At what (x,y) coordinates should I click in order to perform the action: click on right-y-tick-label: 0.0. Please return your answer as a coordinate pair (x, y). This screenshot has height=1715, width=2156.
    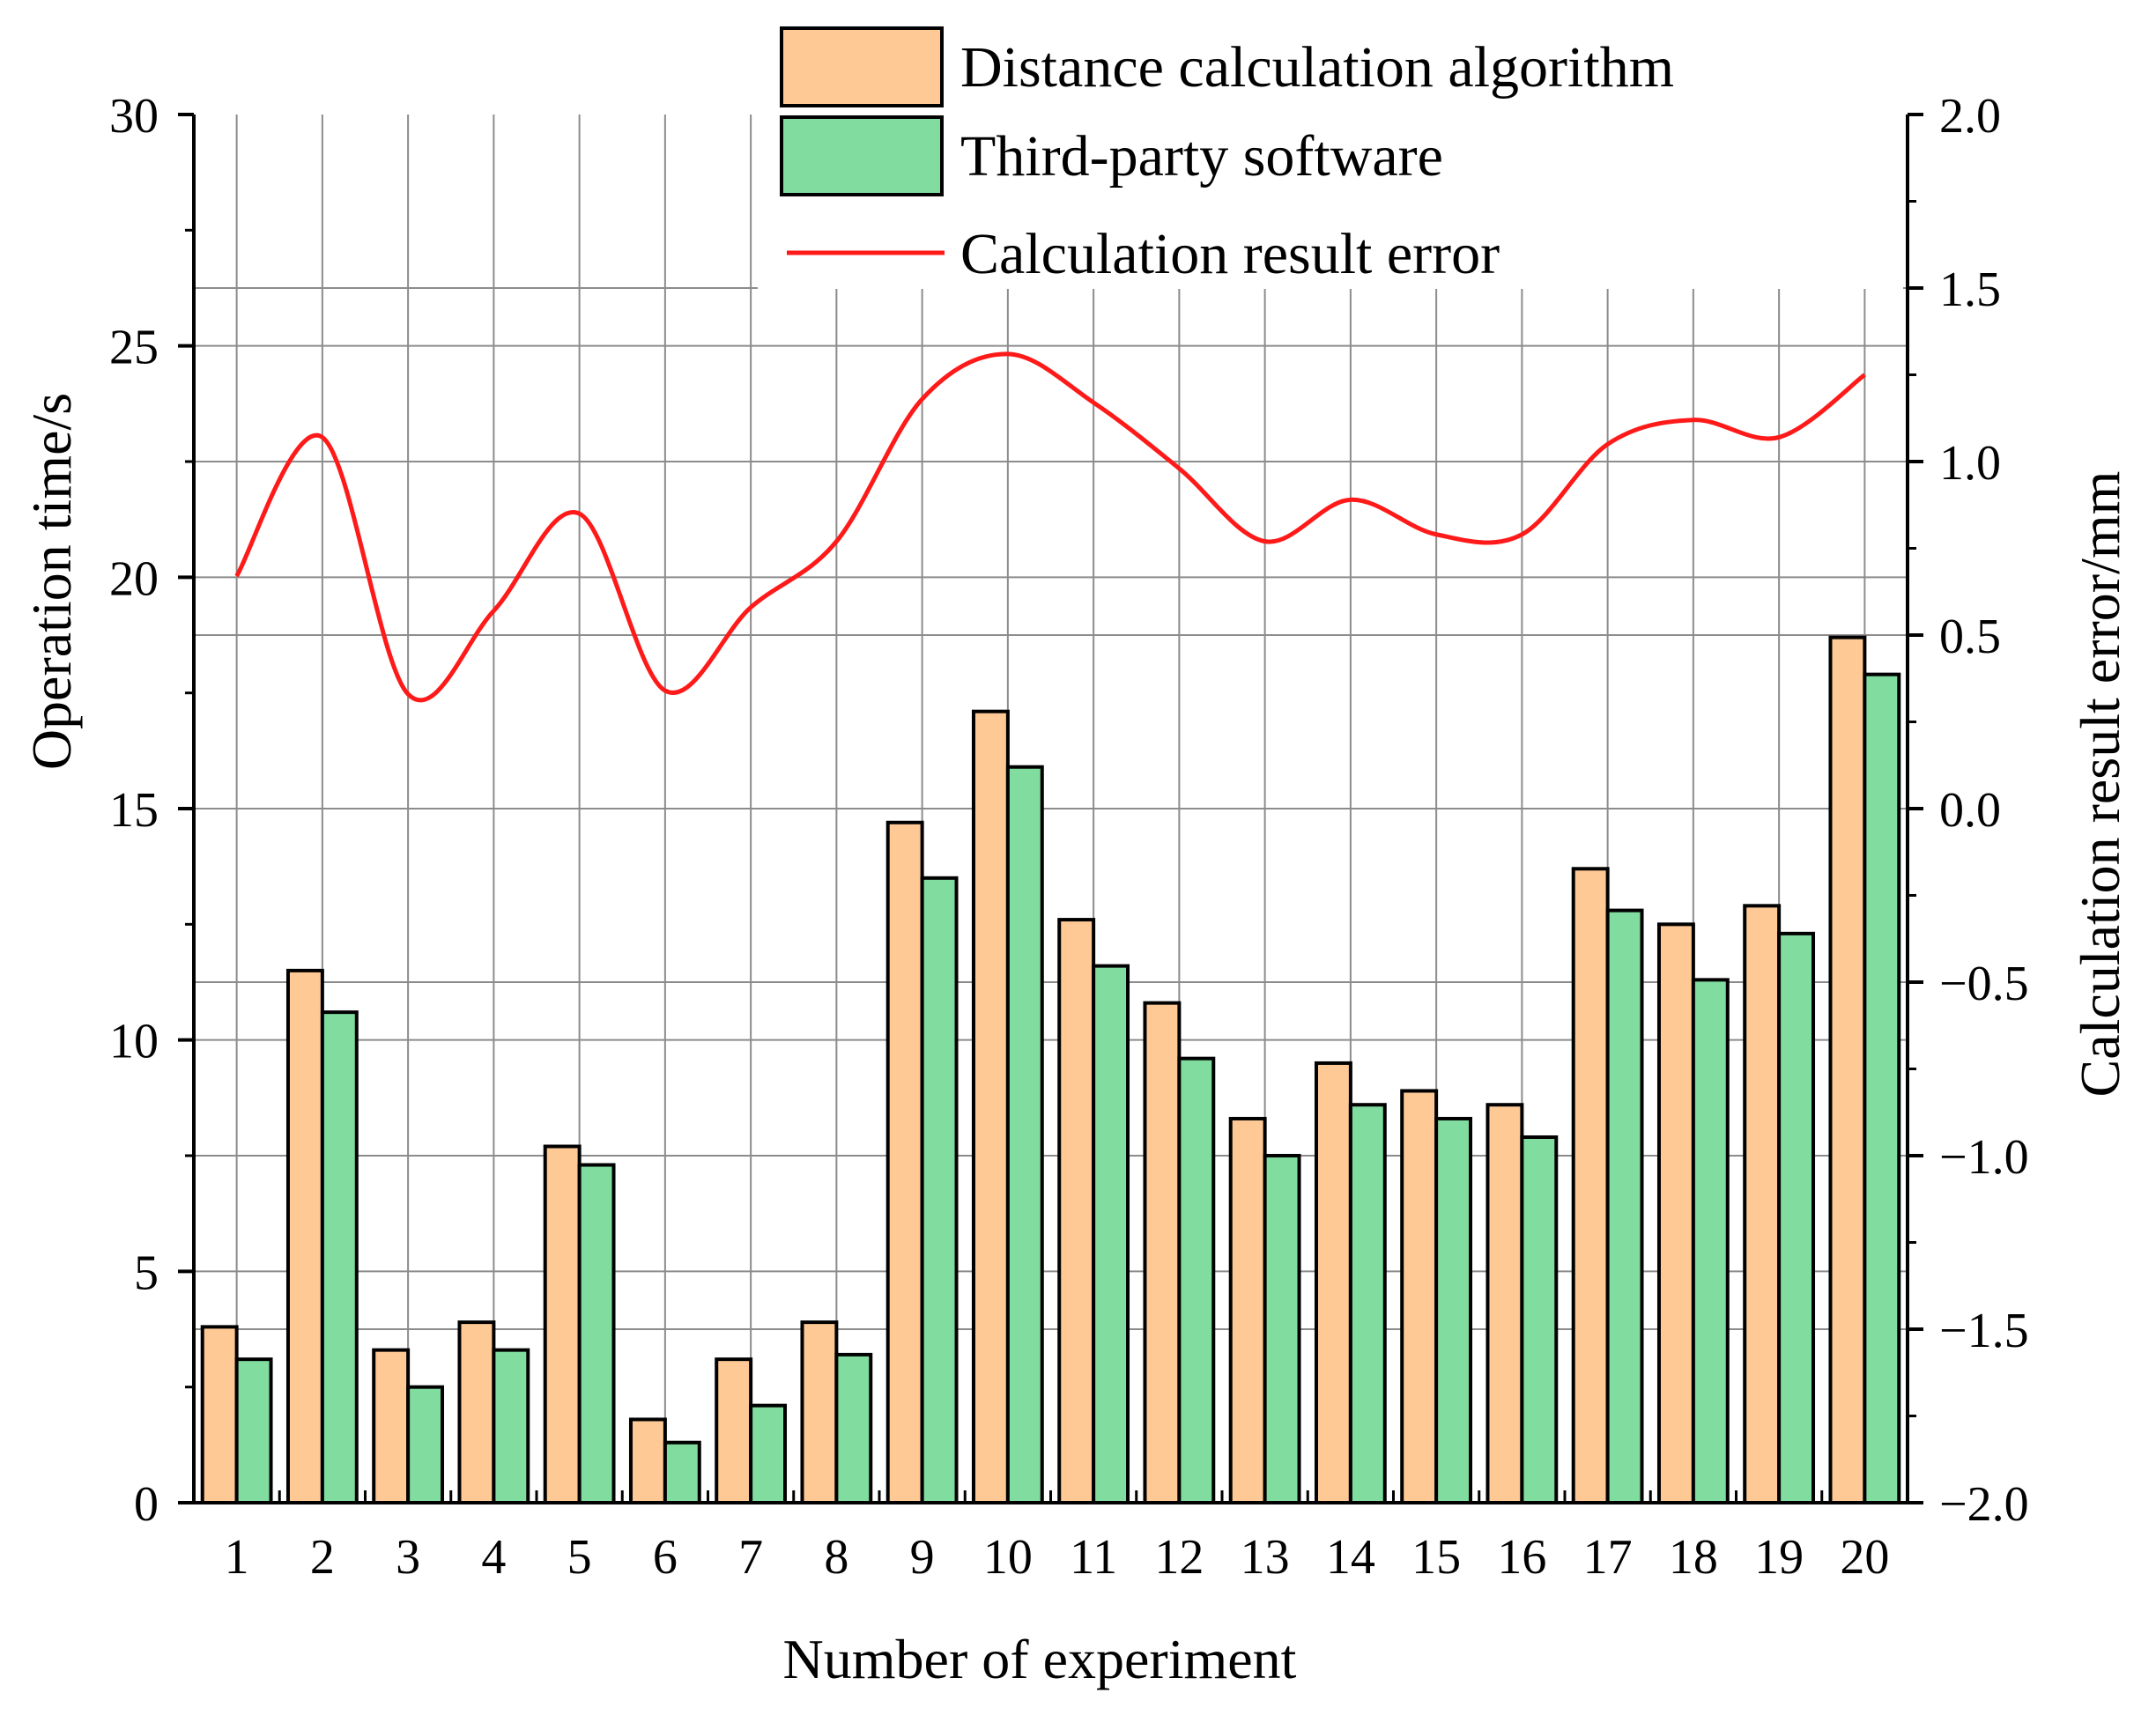
    Looking at the image, I should click on (1970, 810).